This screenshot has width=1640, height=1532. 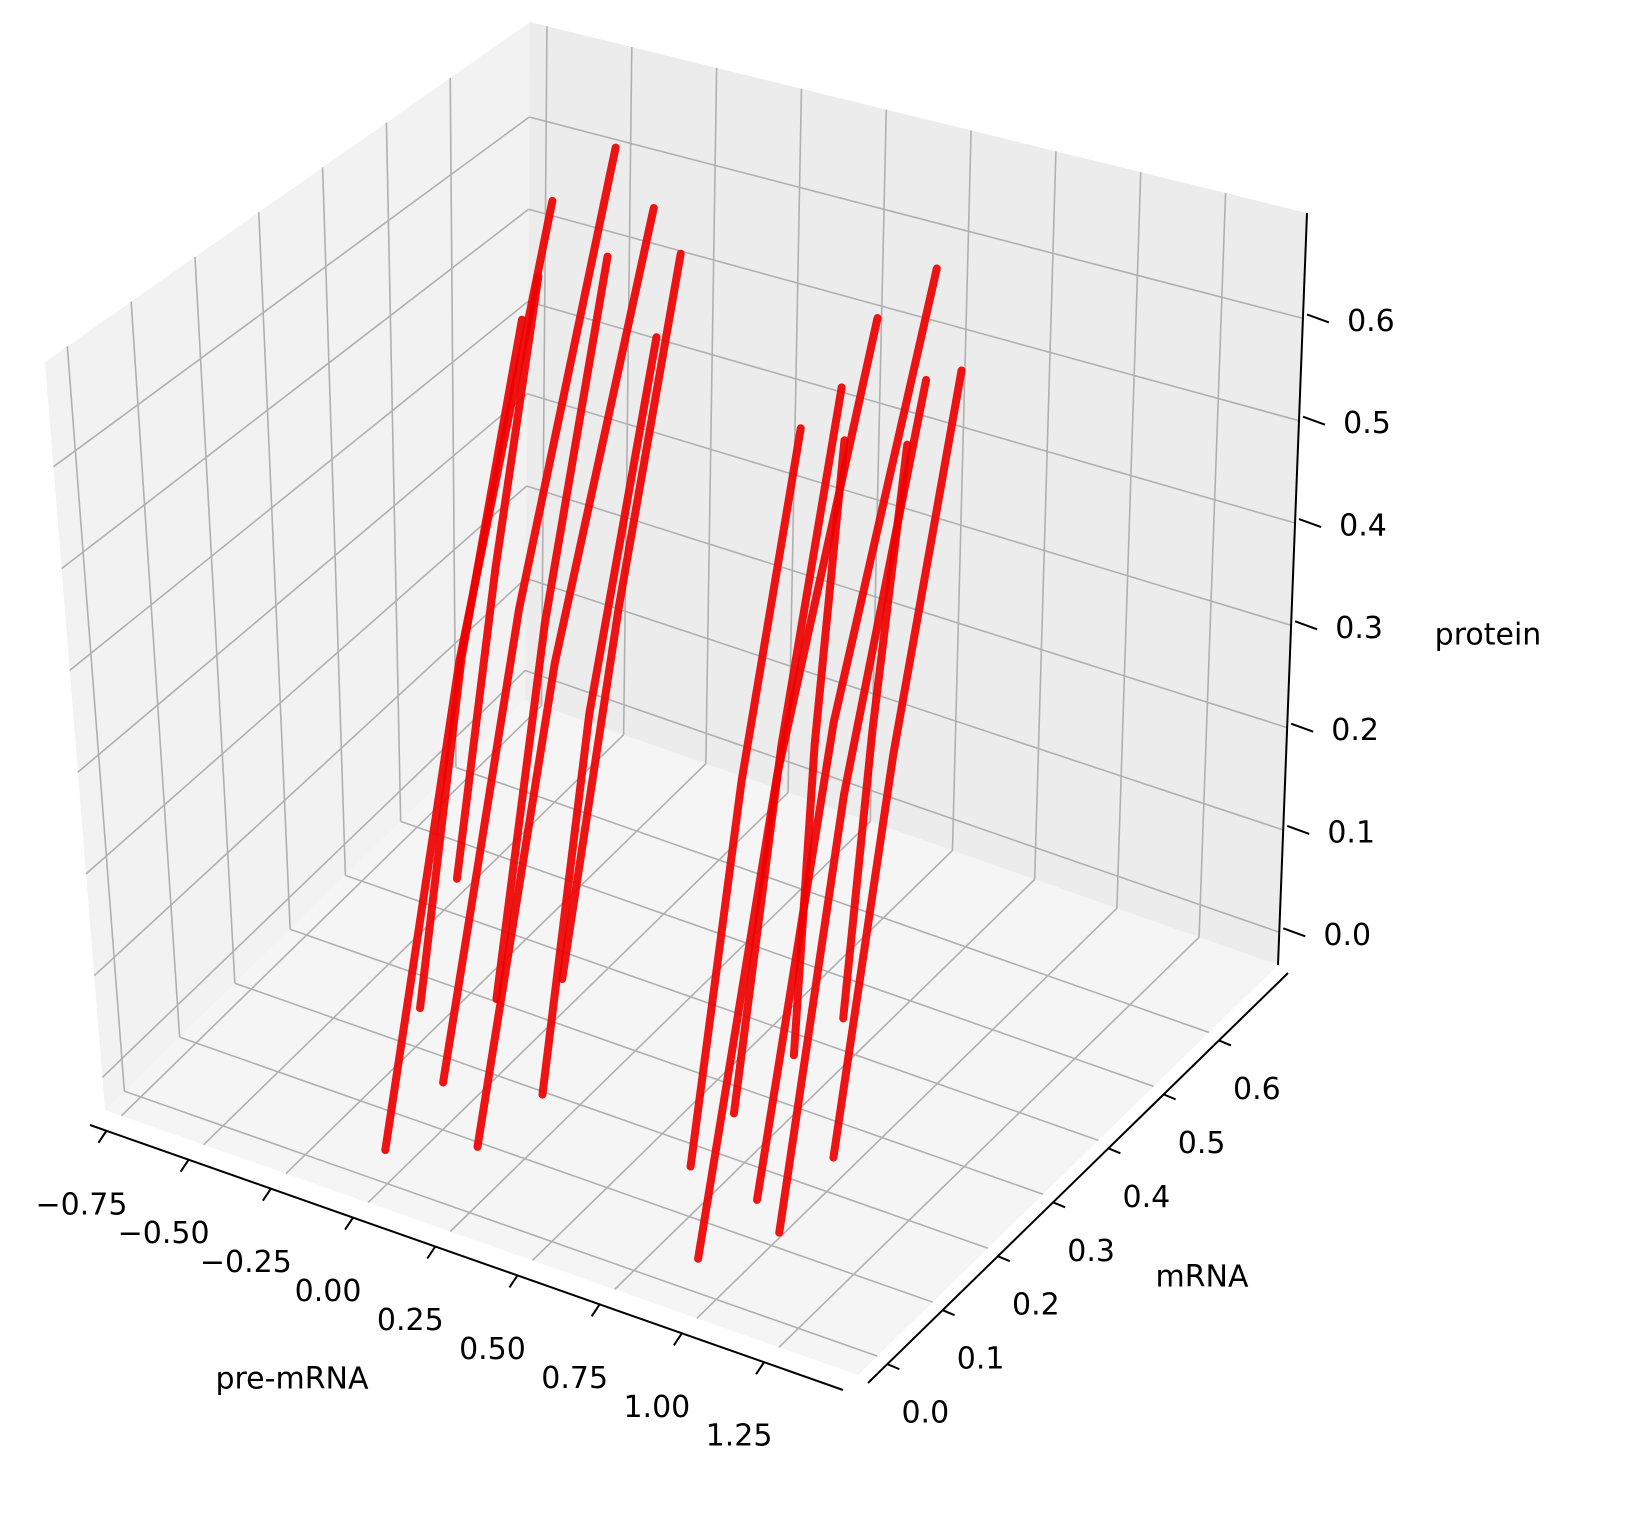 What do you see at coordinates (981, 1359) in the screenshot?
I see `y-tick-label: 0.1` at bounding box center [981, 1359].